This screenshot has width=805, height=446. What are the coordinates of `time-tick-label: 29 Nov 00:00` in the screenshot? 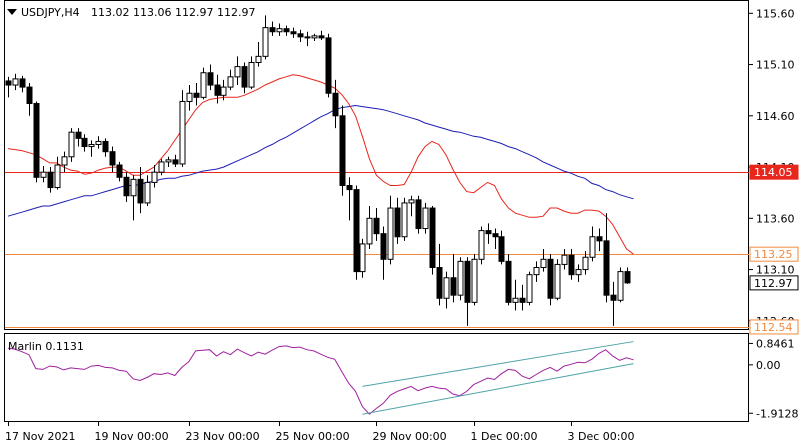 It's located at (410, 436).